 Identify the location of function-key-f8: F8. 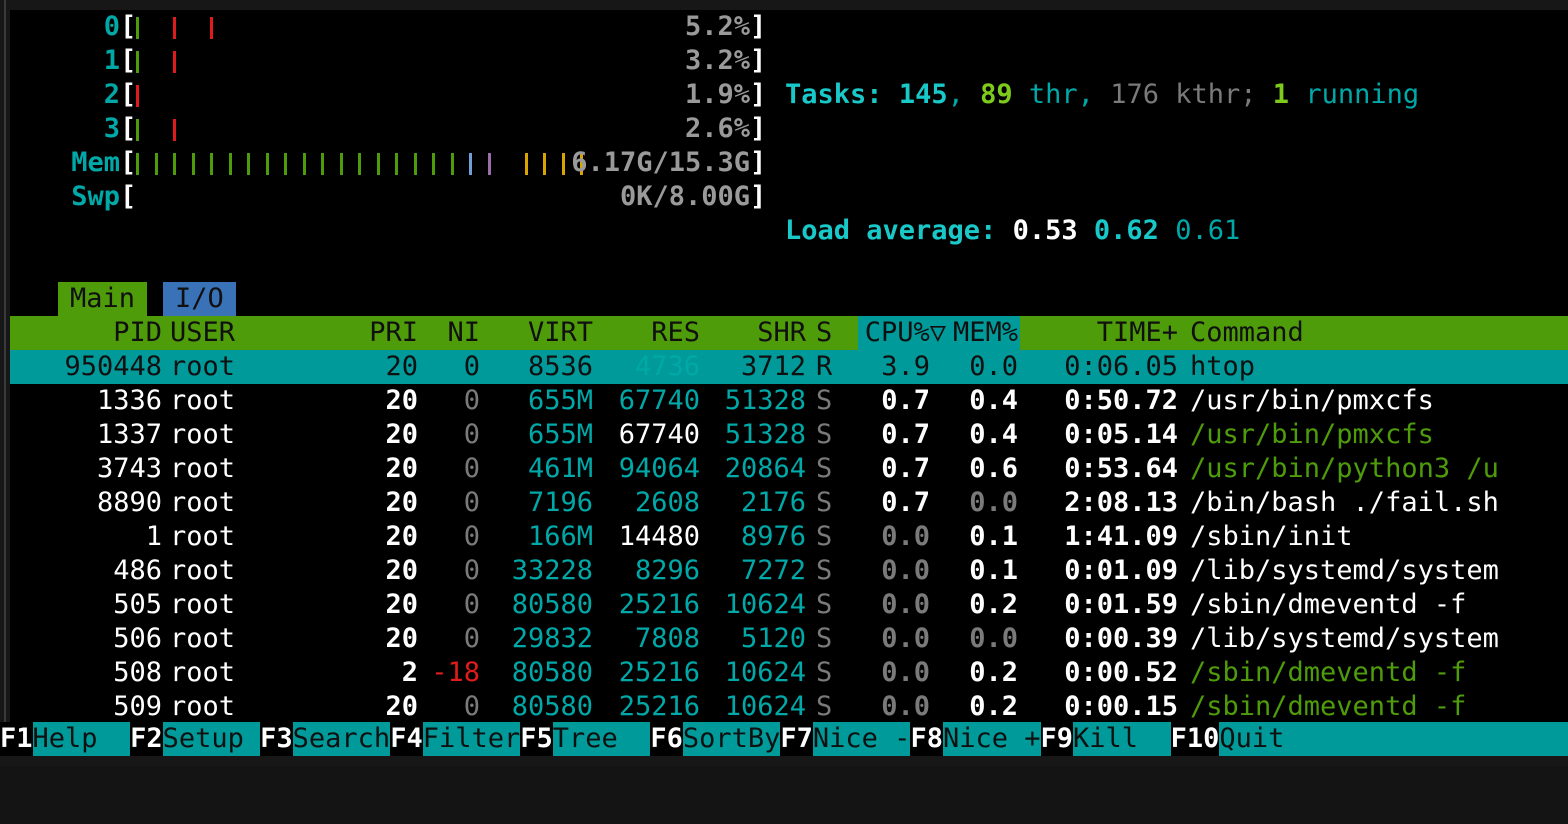
(926, 739).